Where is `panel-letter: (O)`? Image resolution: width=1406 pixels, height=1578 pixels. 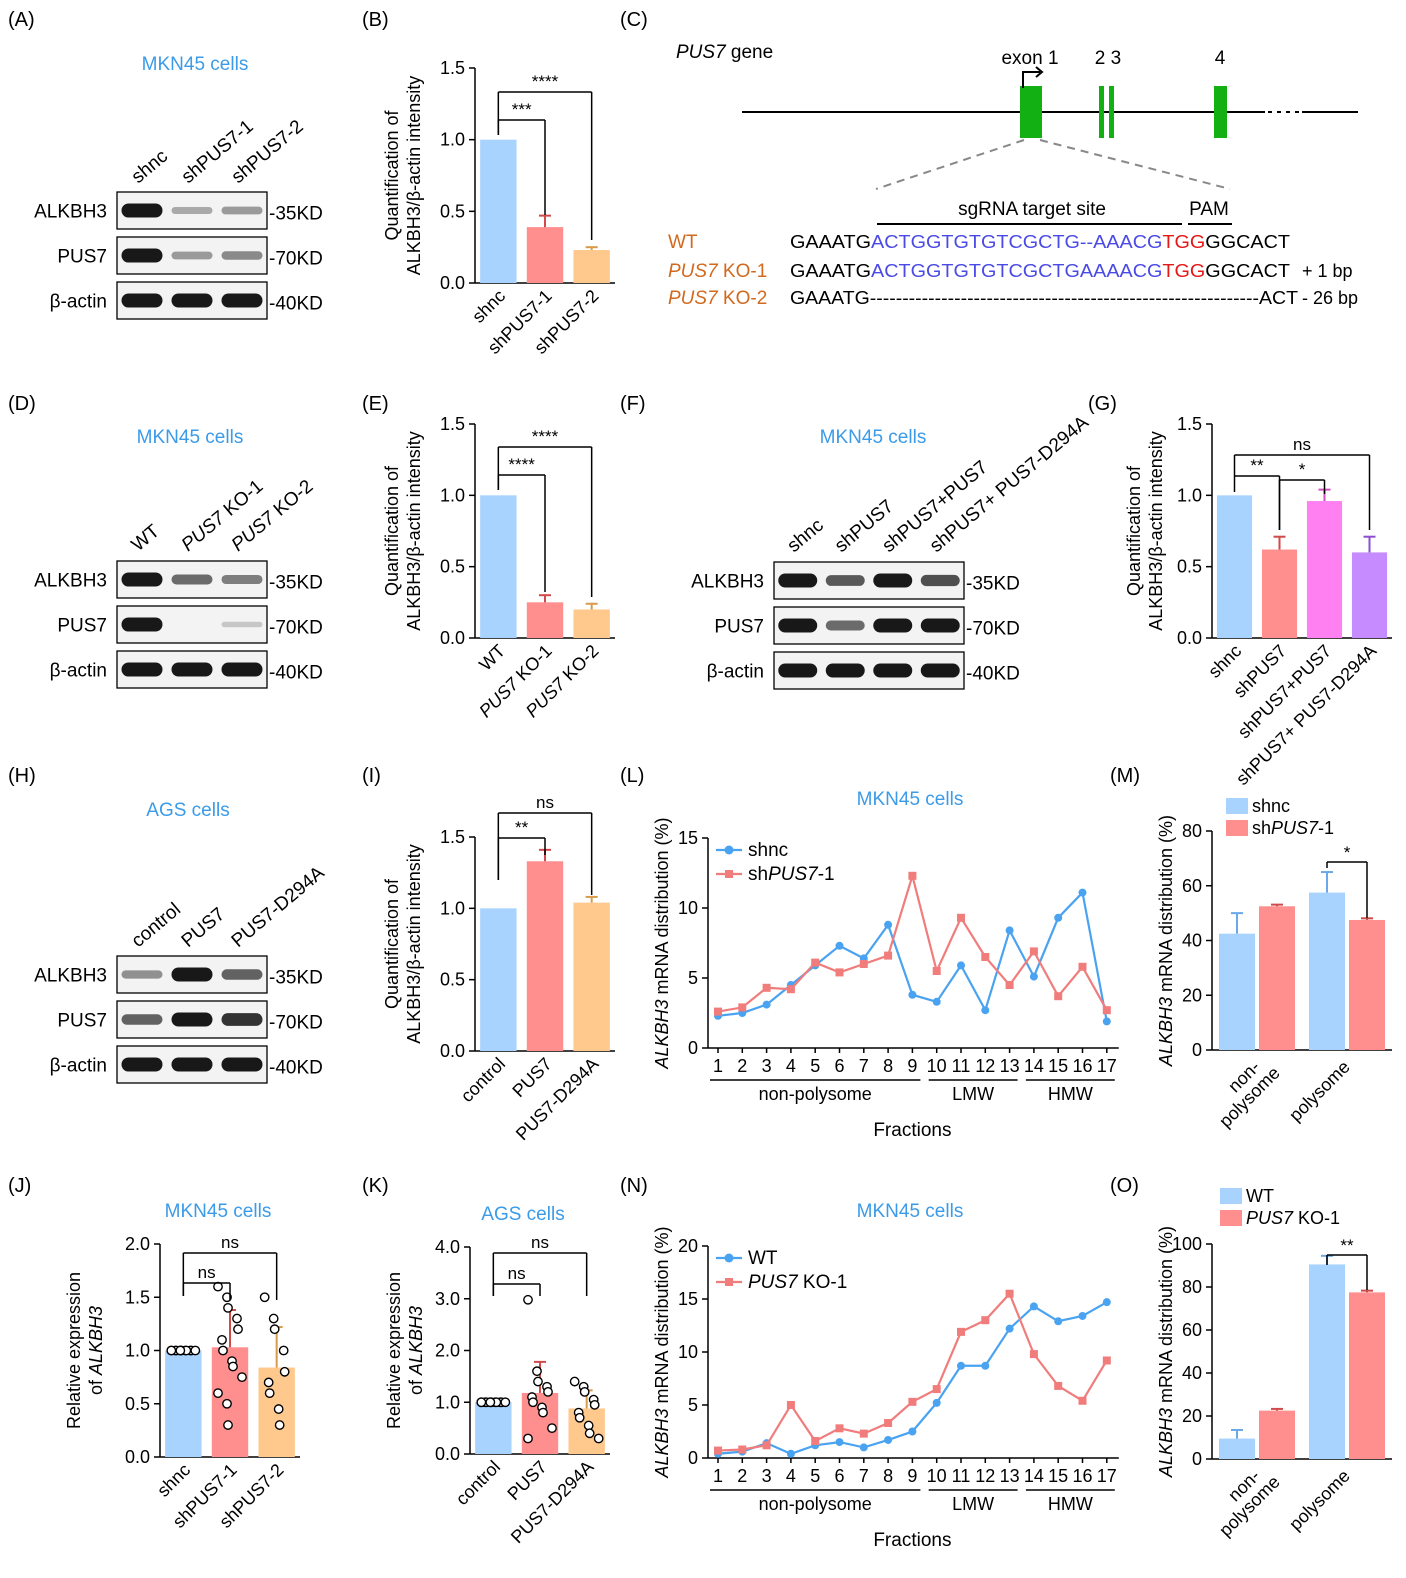 panel-letter: (O) is located at coordinates (1124, 1186).